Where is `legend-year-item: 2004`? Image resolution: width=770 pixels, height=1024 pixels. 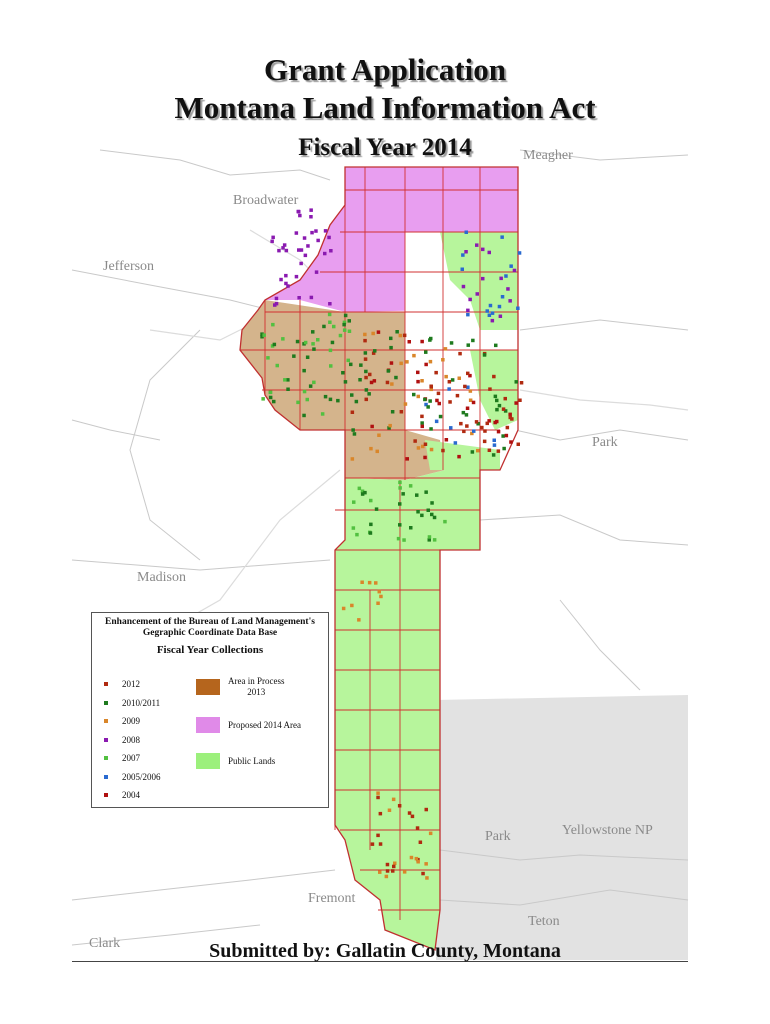
legend-year-item: 2004 is located at coordinates (132, 795).